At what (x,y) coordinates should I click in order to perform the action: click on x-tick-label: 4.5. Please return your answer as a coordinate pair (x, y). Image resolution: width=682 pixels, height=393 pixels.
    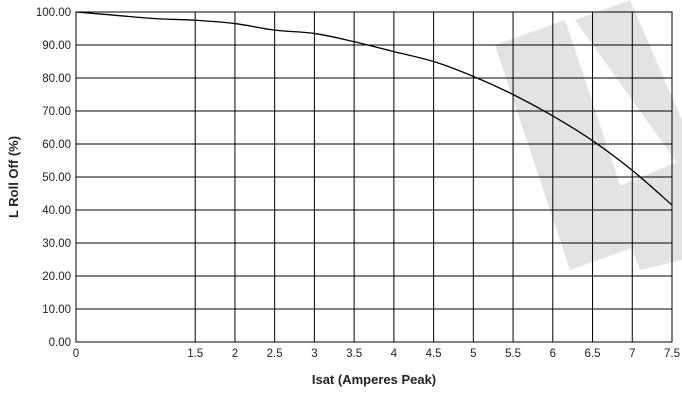
    Looking at the image, I should click on (434, 354).